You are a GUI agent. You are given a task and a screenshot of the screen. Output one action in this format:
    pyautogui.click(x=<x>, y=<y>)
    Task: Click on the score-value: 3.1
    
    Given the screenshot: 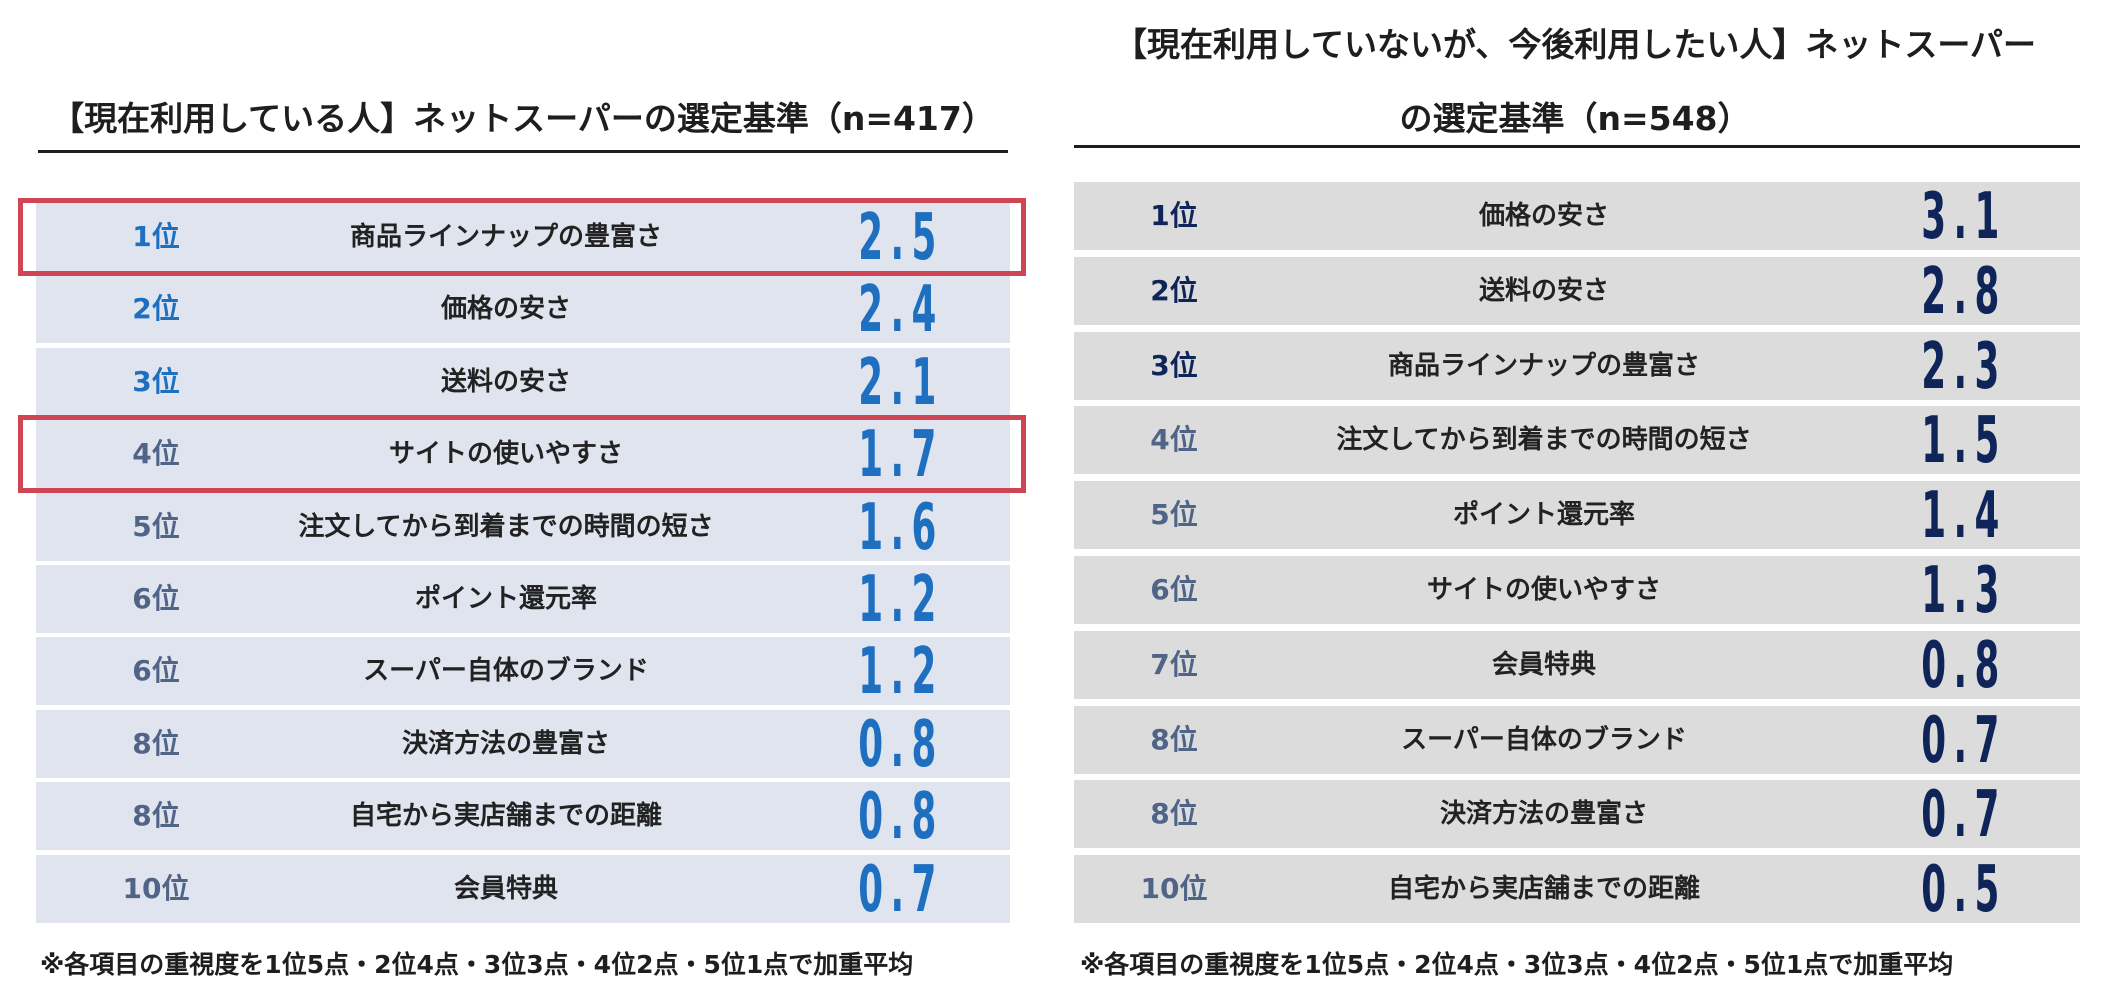 What is the action you would take?
    pyautogui.click(x=1964, y=217)
    